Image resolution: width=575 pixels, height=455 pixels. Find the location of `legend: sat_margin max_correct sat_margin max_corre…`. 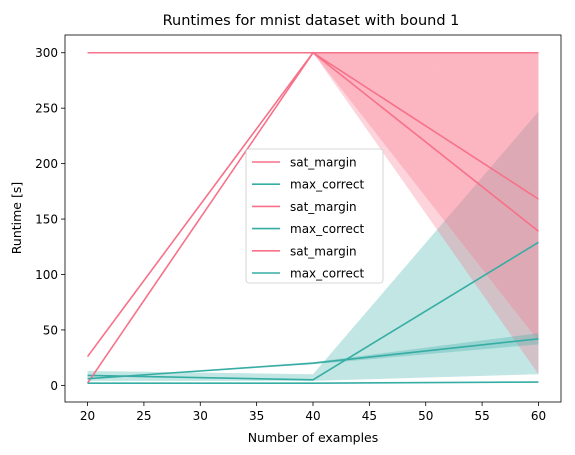

legend: sat_margin max_correct sat_margin max_corre… is located at coordinates (314, 216).